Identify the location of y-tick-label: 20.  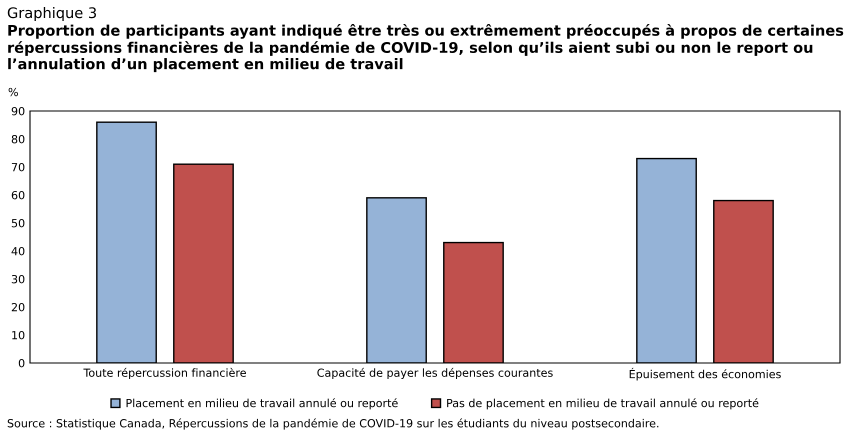
(18, 307).